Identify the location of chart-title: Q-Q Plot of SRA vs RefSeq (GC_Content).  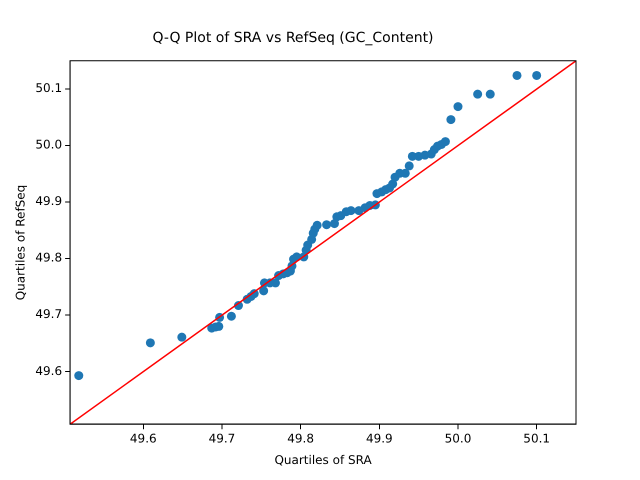
(293, 38).